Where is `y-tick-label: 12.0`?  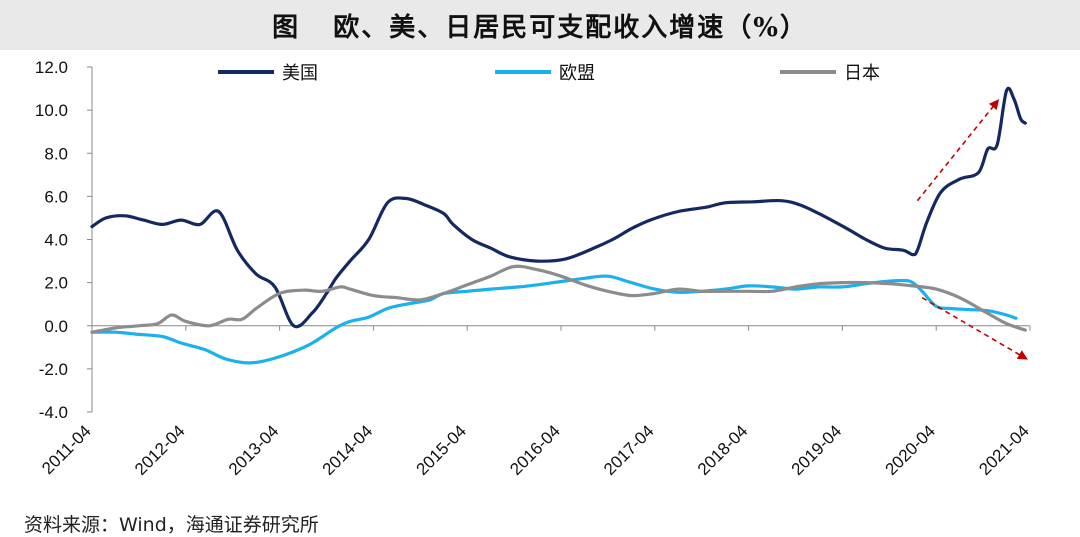
y-tick-label: 12.0 is located at coordinates (51, 67).